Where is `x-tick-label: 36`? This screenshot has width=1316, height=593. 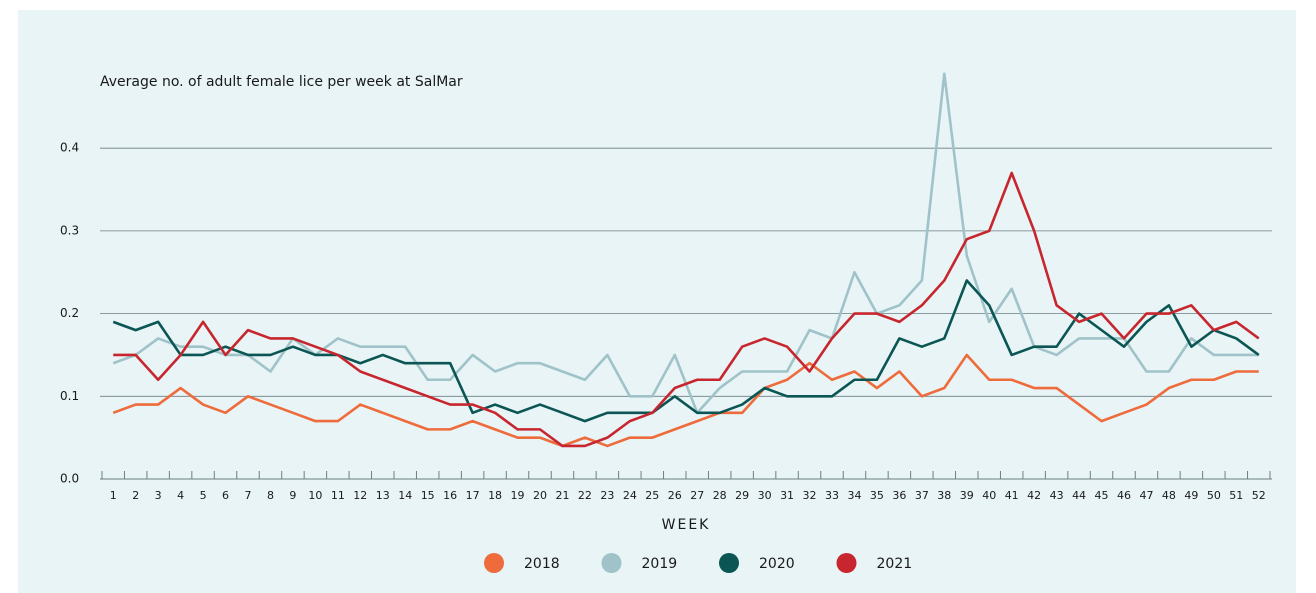 x-tick-label: 36 is located at coordinates (899, 495).